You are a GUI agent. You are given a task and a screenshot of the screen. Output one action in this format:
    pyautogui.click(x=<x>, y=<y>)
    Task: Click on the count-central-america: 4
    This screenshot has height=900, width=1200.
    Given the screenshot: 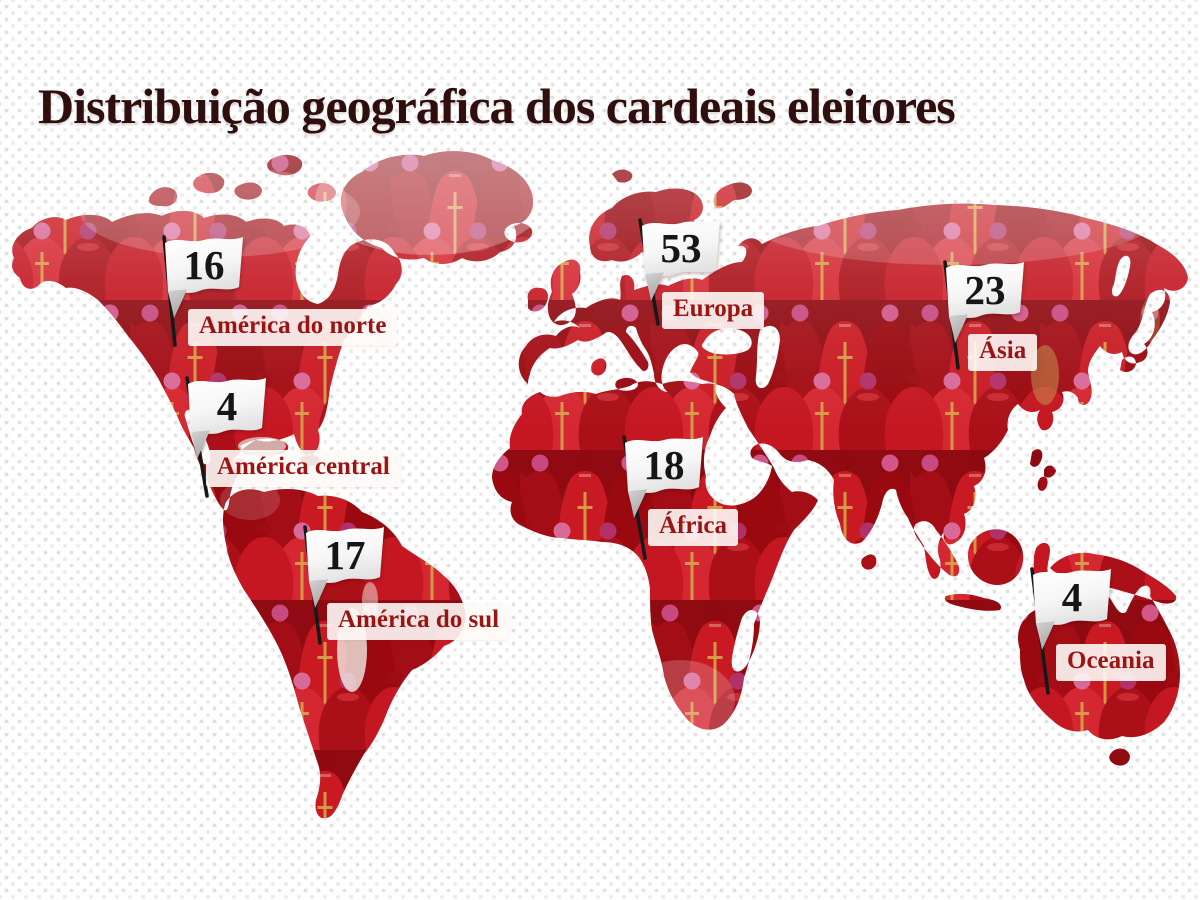 What is the action you would take?
    pyautogui.click(x=227, y=406)
    